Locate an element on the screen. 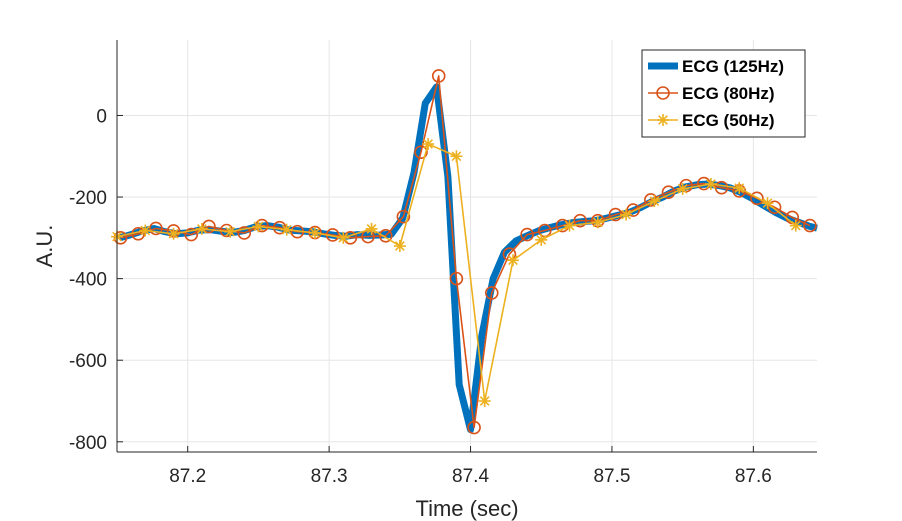 The width and height of the screenshot is (902, 521). x-tick-label: 87.6 is located at coordinates (753, 476).